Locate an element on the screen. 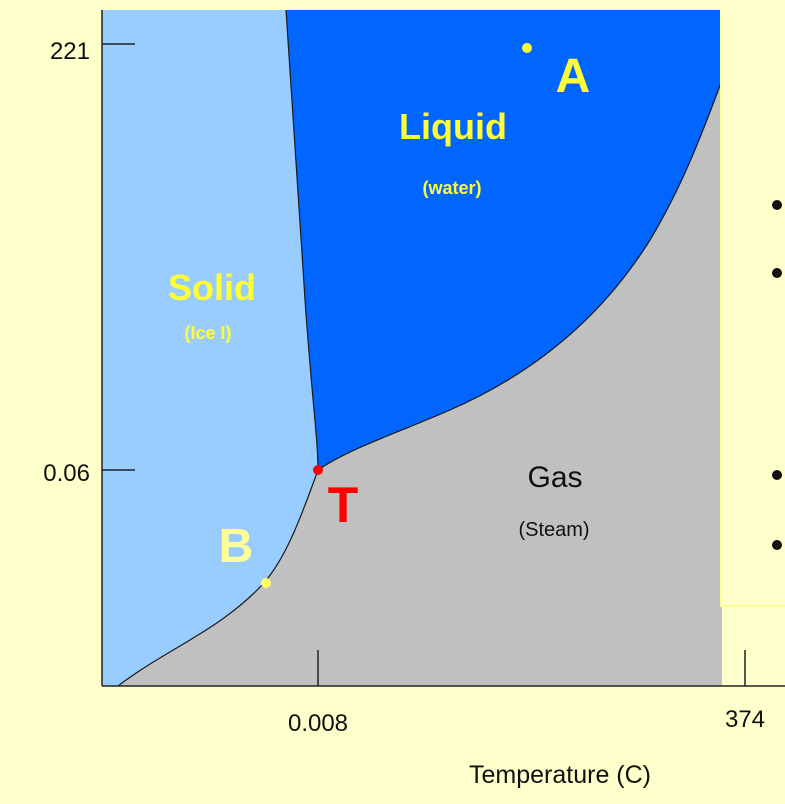  y-tick-label-bottom: 0.06 is located at coordinates (66, 473).